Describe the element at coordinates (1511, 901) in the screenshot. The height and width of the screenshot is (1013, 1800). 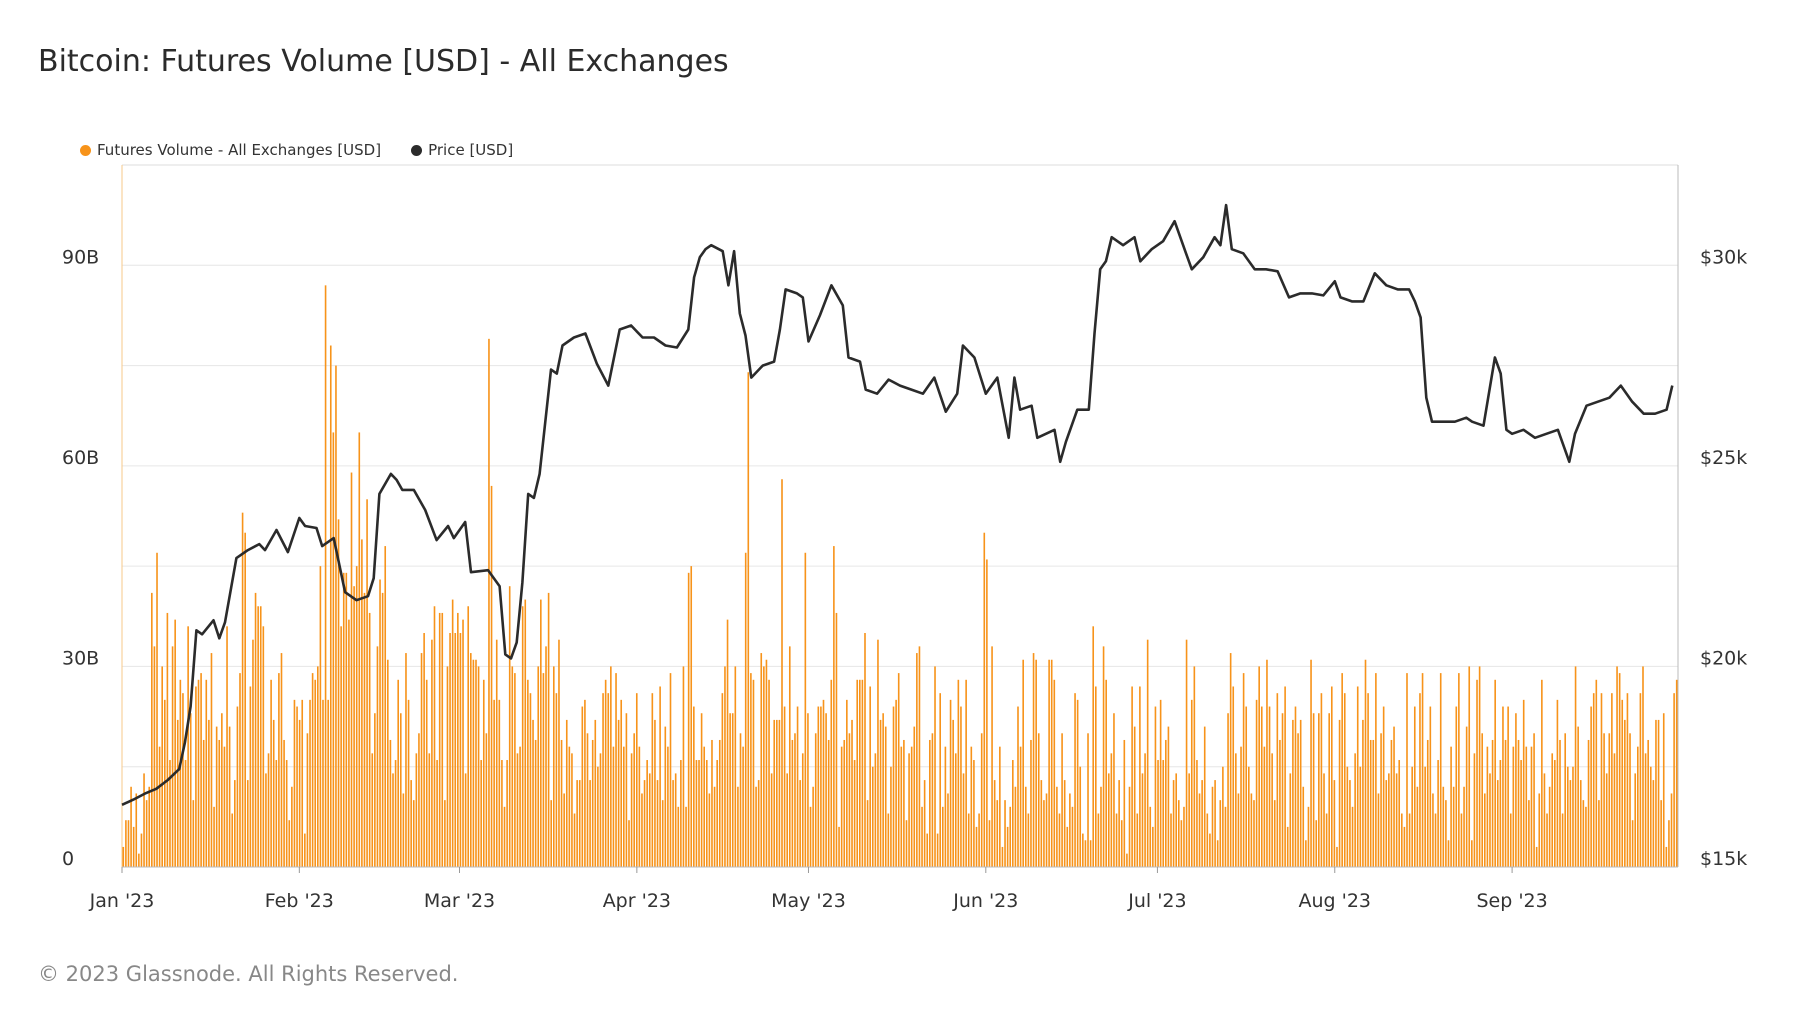
I see `x-tick-label: Sep '23` at that location.